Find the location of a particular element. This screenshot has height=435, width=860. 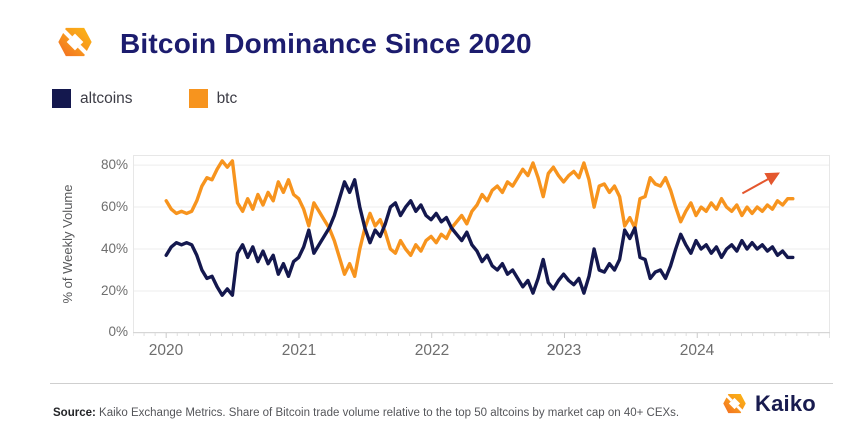

footer-brand-name: Kaiko is located at coordinates (785, 403).